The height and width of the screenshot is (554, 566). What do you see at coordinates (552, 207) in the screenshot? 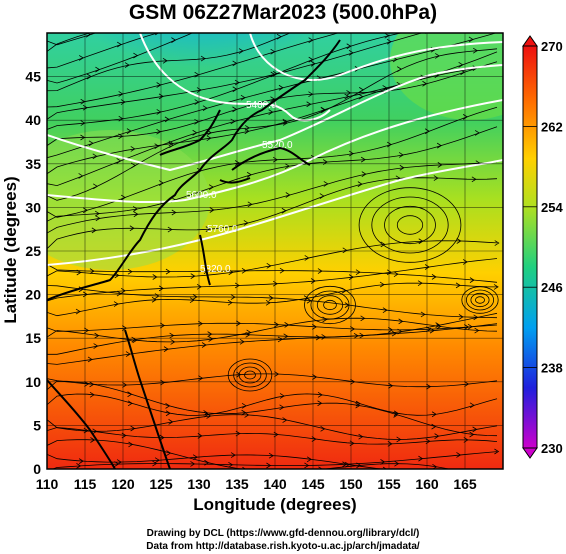
I see `colorbar-label: 254` at bounding box center [552, 207].